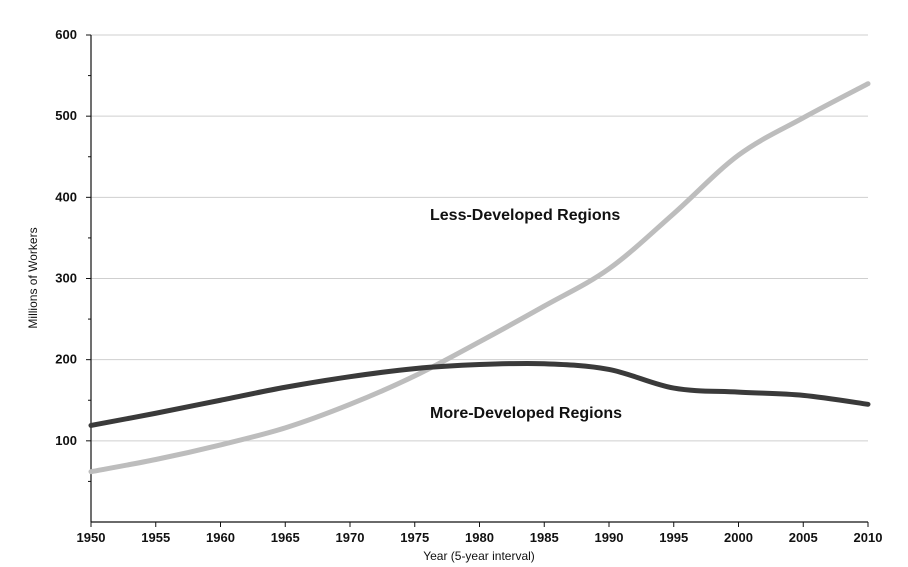  Describe the element at coordinates (66, 196) in the screenshot. I see `y-tick-label: 400` at that location.